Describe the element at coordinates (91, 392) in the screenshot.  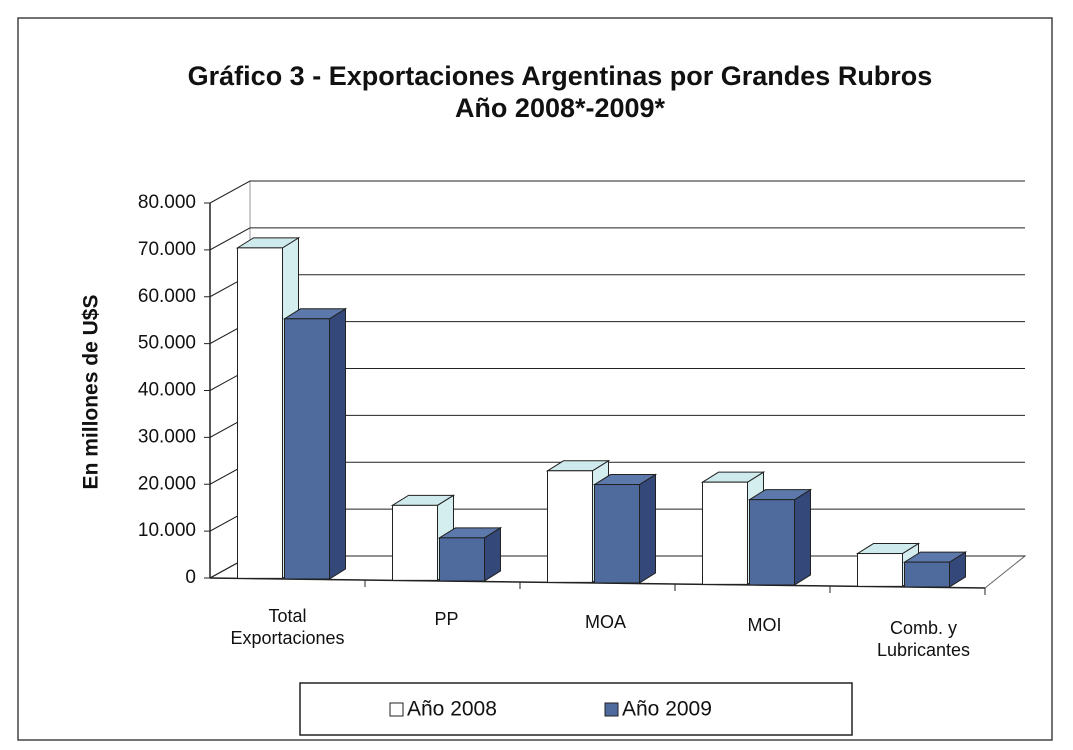
I see `y-axis-title: En millones de U$S` at that location.